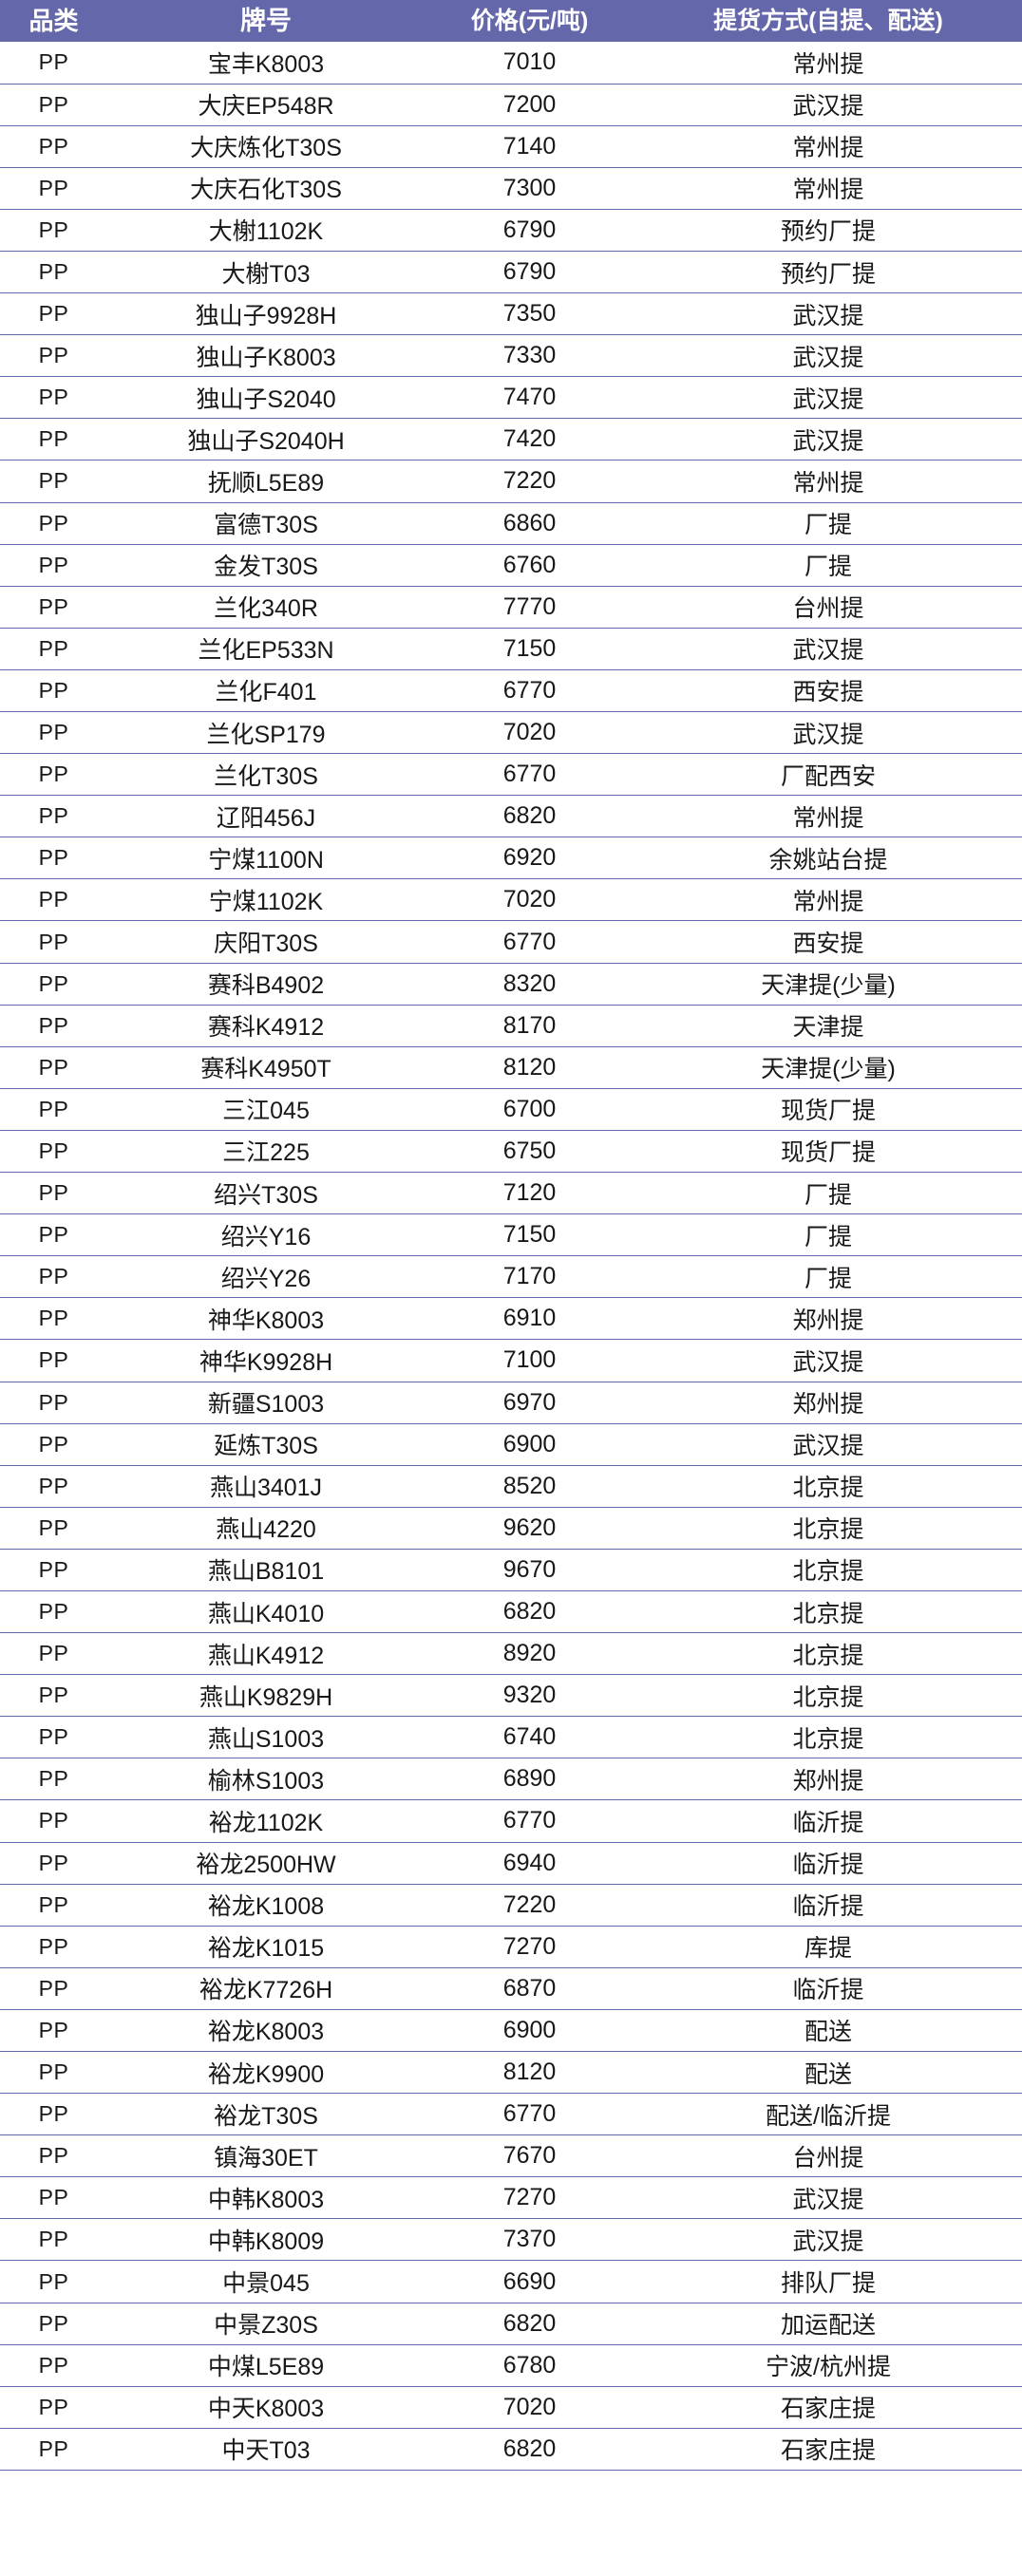 The width and height of the screenshot is (1022, 2576). I want to click on cell-price: 7120, so click(529, 1193).